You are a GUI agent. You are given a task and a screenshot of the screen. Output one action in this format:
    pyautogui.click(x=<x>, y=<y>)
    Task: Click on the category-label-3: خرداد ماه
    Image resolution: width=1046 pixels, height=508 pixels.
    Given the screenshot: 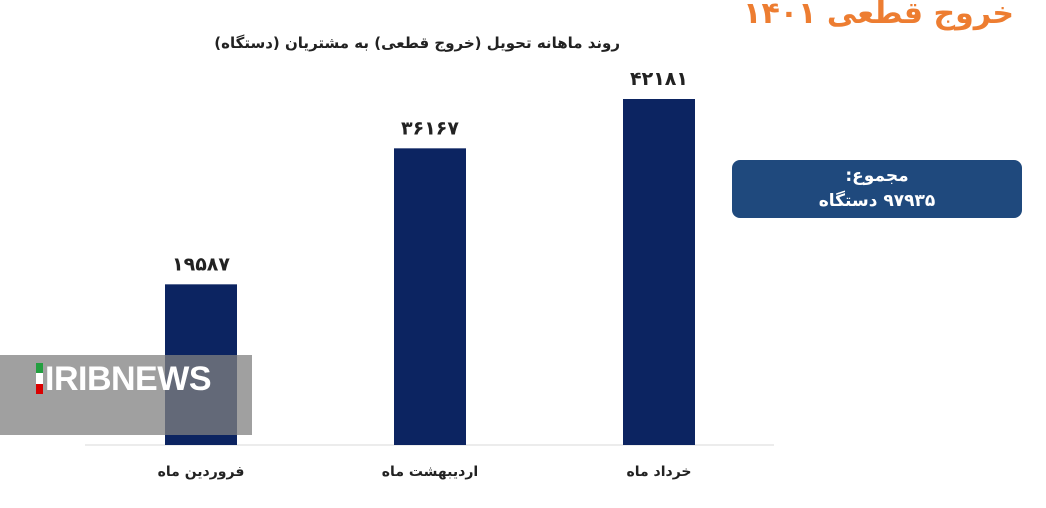 What is the action you would take?
    pyautogui.click(x=658, y=472)
    